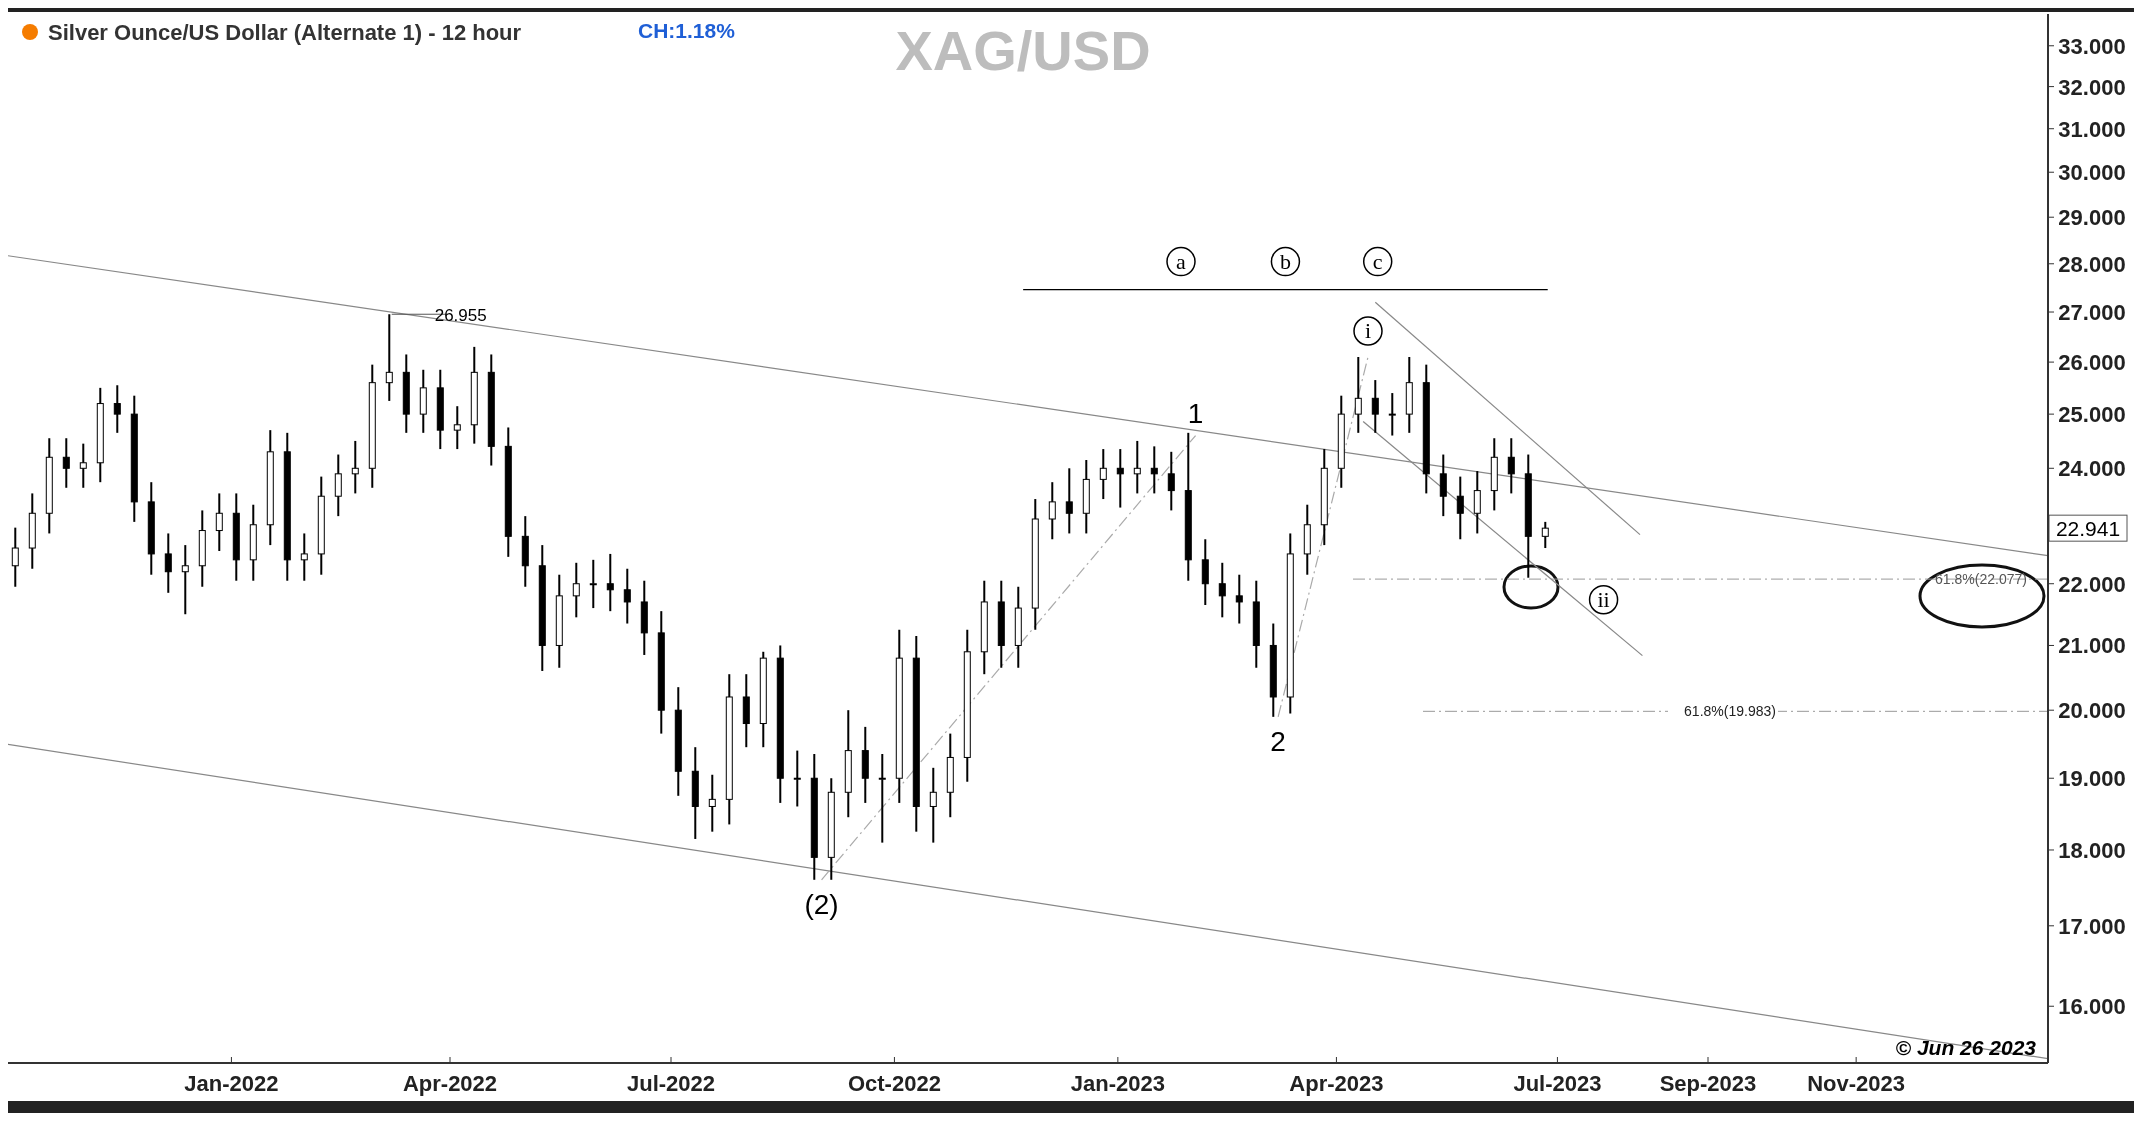 The image size is (2142, 1127). What do you see at coordinates (2092, 46) in the screenshot?
I see `y-tick-label: 33.000` at bounding box center [2092, 46].